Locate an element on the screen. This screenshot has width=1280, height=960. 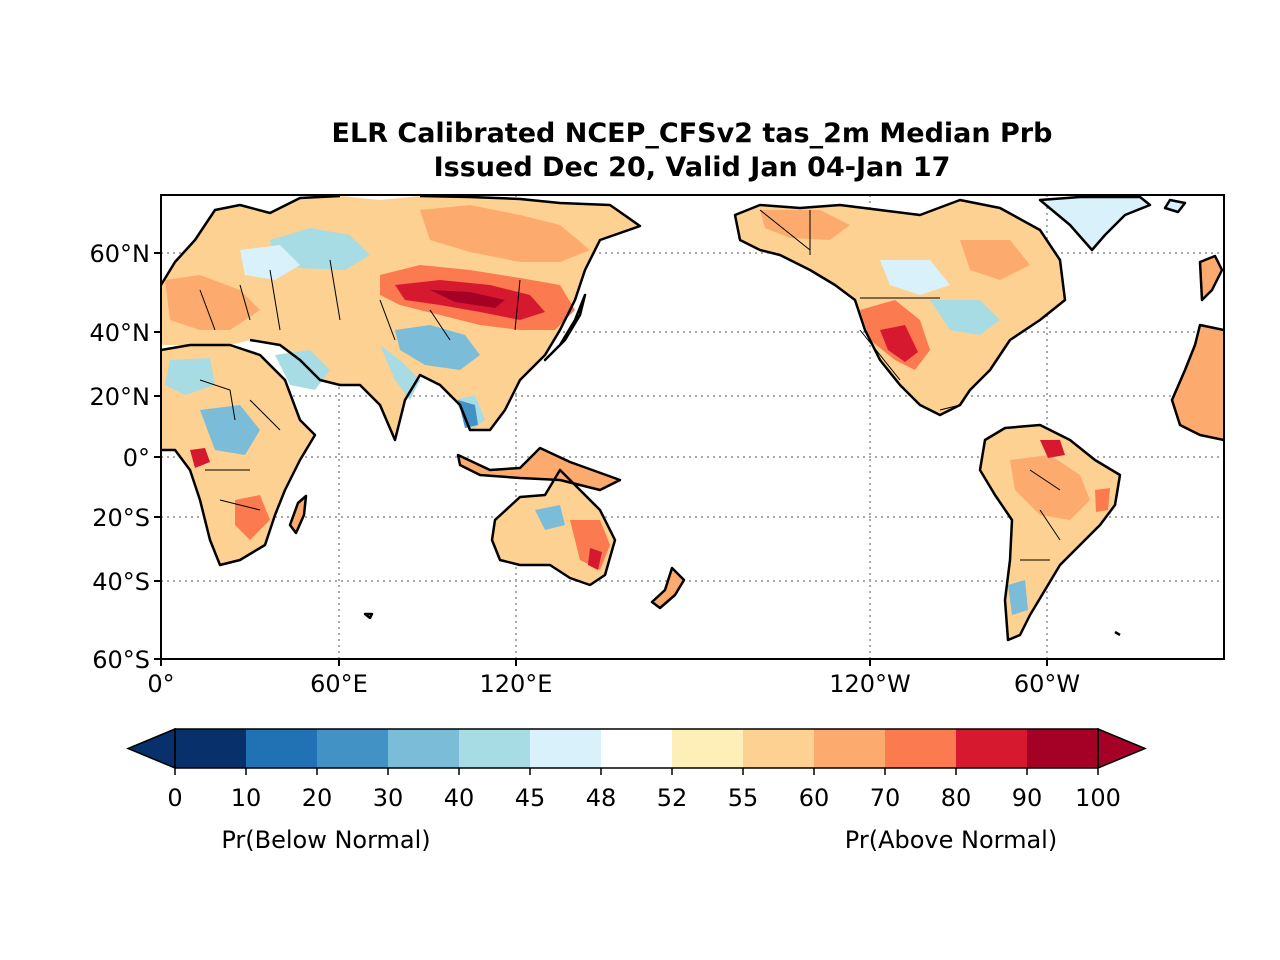
colorbar-tick-label: 80 is located at coordinates (956, 798).